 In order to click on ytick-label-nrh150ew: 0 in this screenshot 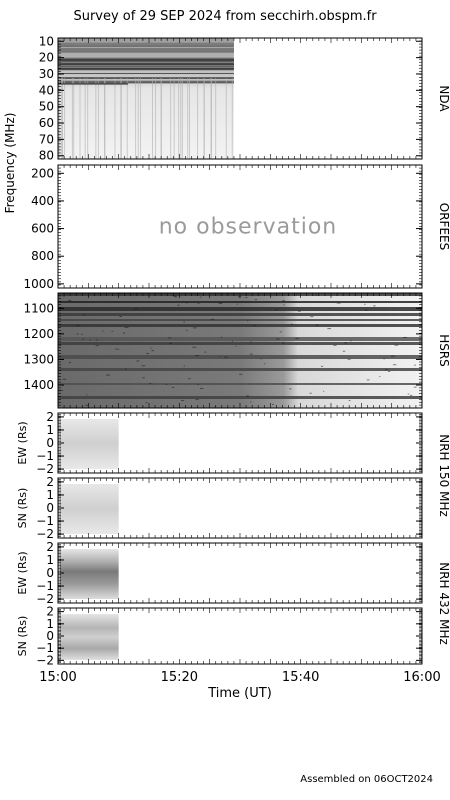, I will do `click(50, 443)`.